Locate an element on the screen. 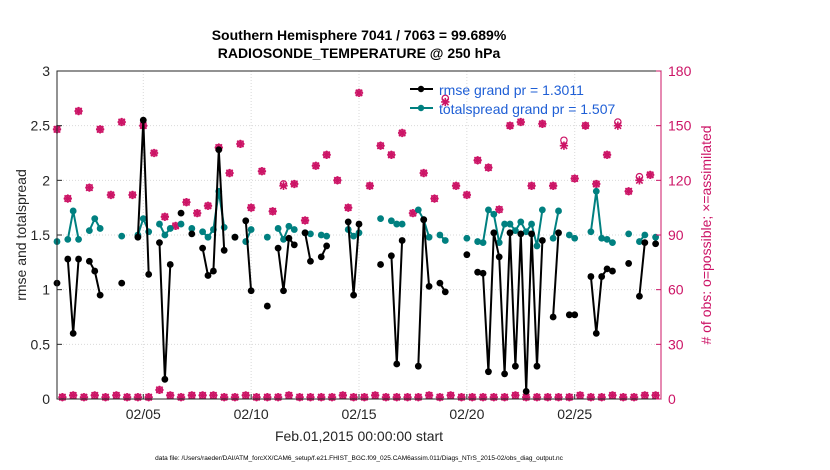 The height and width of the screenshot is (470, 830). x-tick-label: 02/25 is located at coordinates (574, 414).